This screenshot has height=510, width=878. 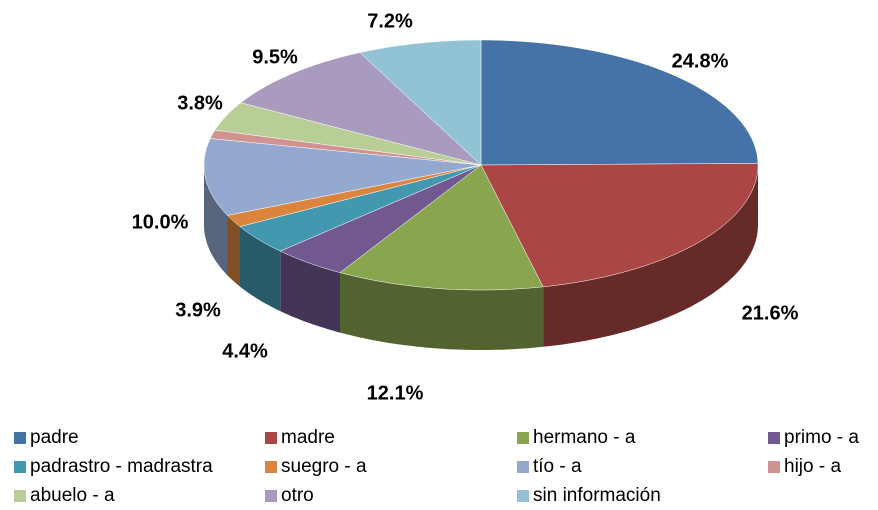 What do you see at coordinates (395, 393) in the screenshot?
I see `data-label: 12.1%` at bounding box center [395, 393].